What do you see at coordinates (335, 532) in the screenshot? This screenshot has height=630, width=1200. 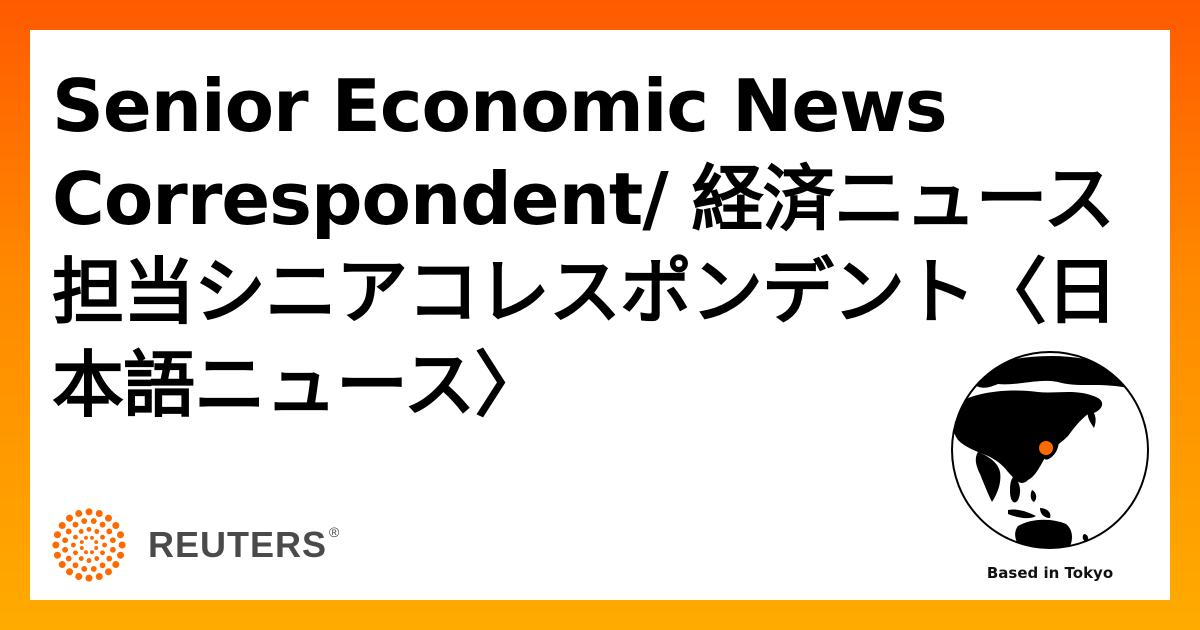 I see `registered-mark: ®` at bounding box center [335, 532].